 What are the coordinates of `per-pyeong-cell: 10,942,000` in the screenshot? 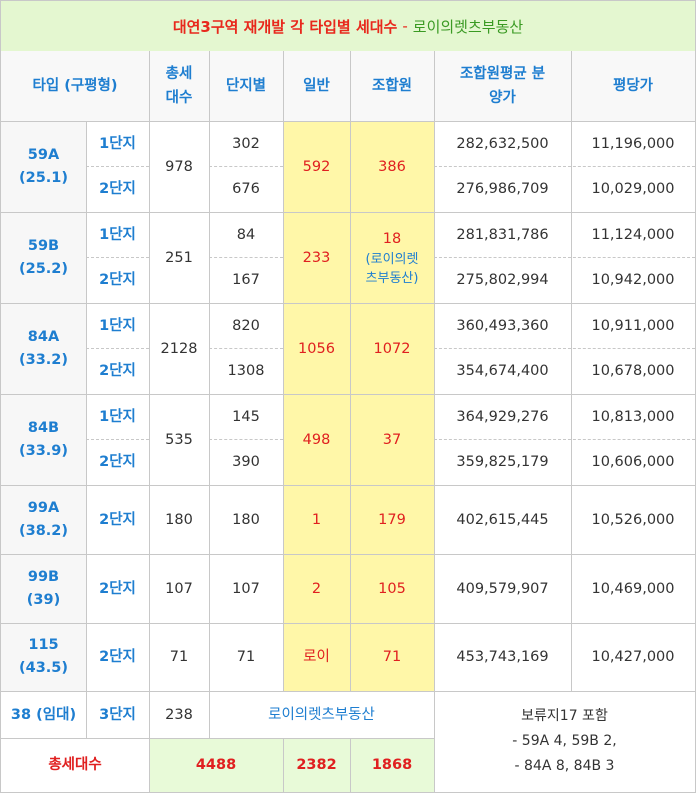 It's located at (633, 280).